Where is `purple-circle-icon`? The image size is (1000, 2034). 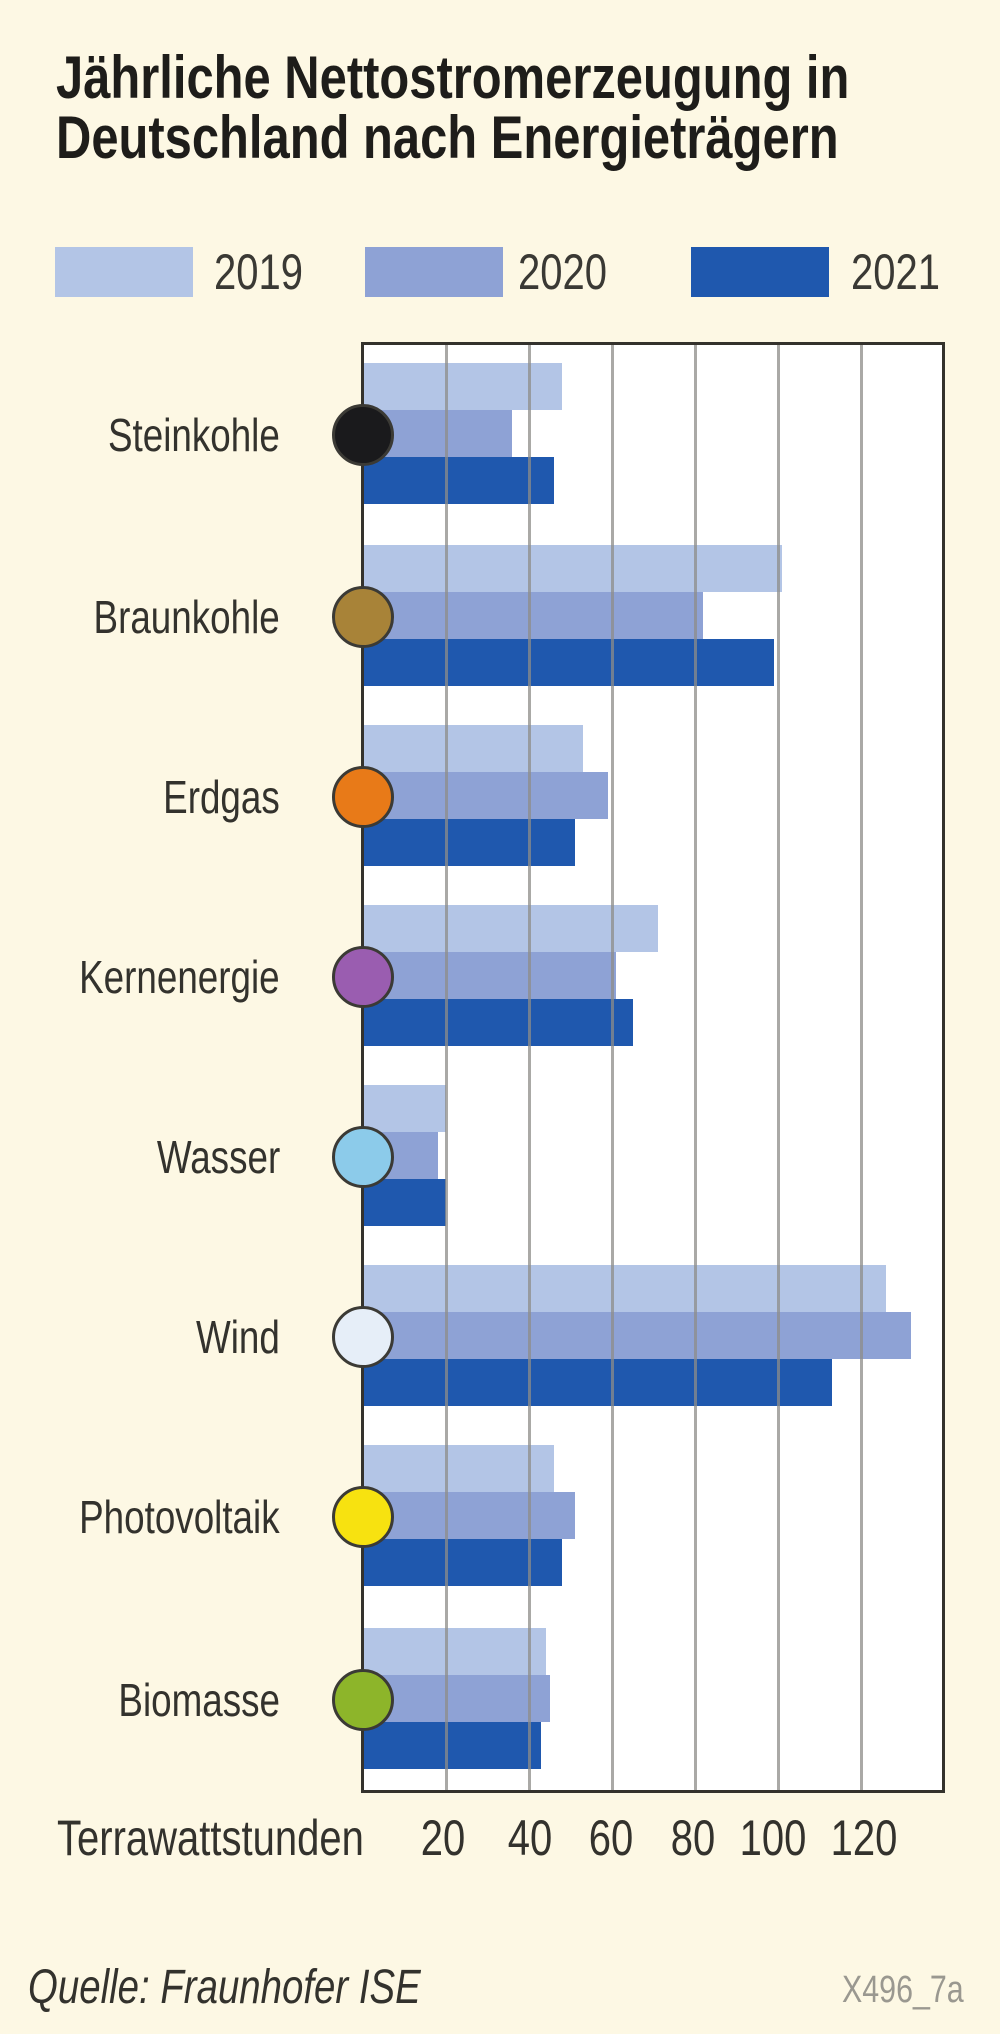 purple-circle-icon is located at coordinates (363, 977).